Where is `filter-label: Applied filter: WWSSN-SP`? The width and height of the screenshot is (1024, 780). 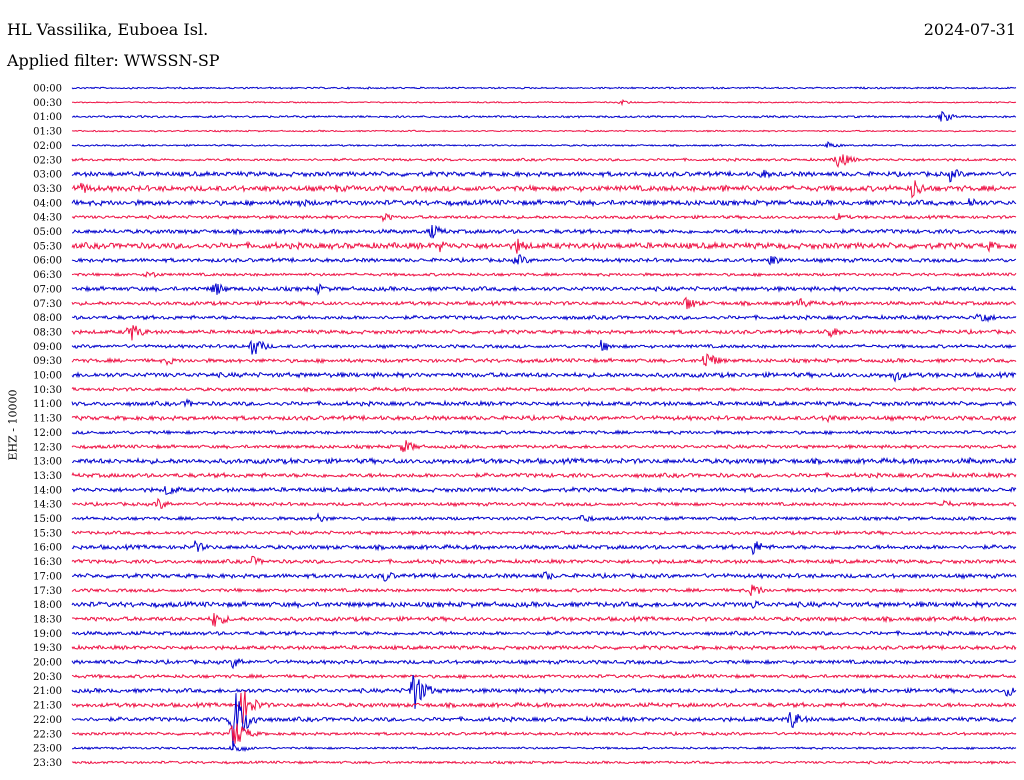 filter-label: Applied filter: WWSSN-SP is located at coordinates (113, 60).